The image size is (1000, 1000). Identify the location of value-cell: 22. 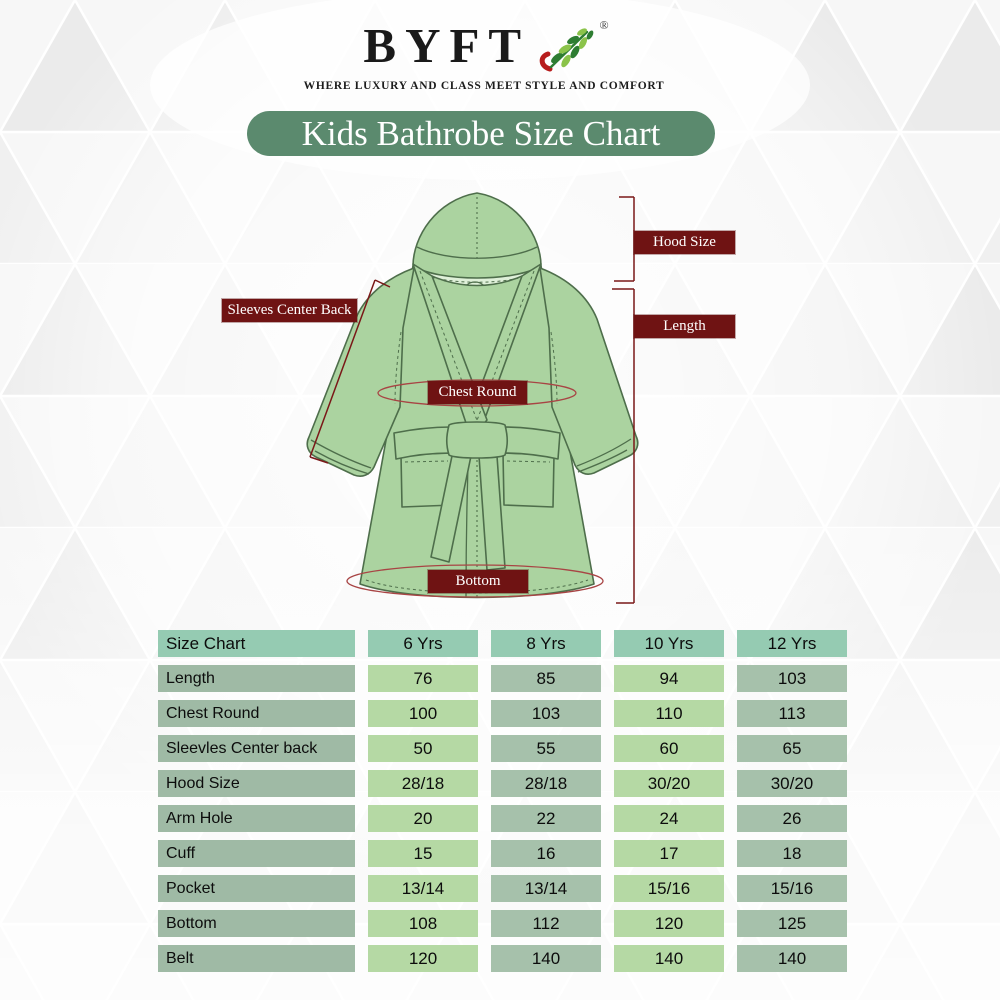
(546, 818).